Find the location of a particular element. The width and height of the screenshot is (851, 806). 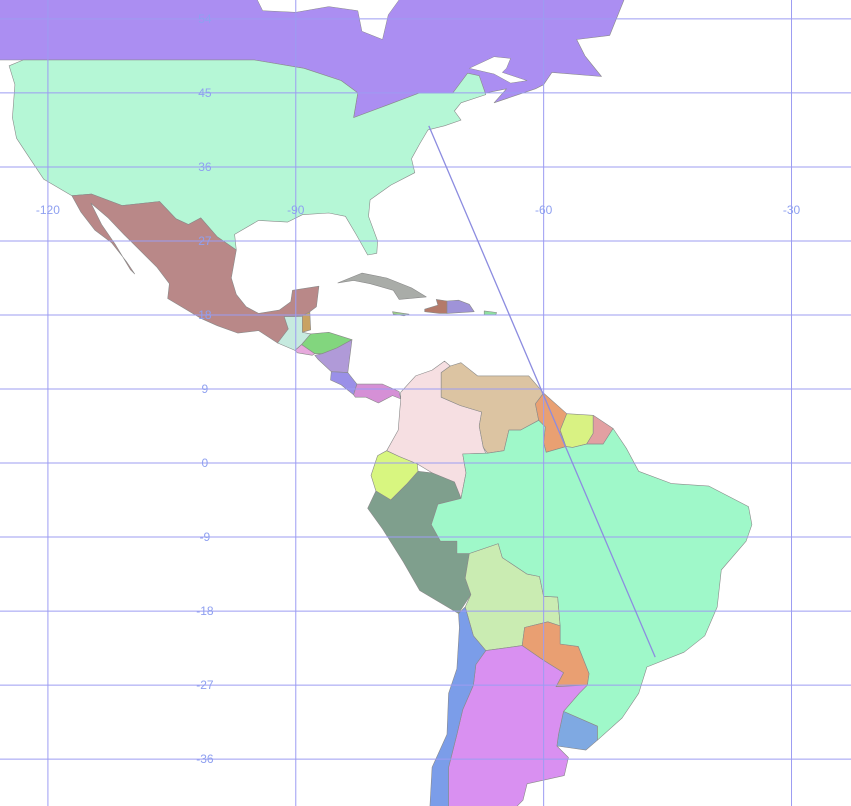

country-cuba is located at coordinates (382, 286).